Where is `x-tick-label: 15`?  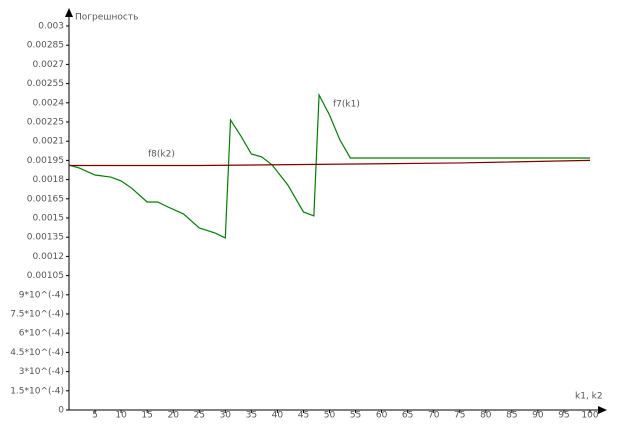
x-tick-label: 15 is located at coordinates (146, 416).